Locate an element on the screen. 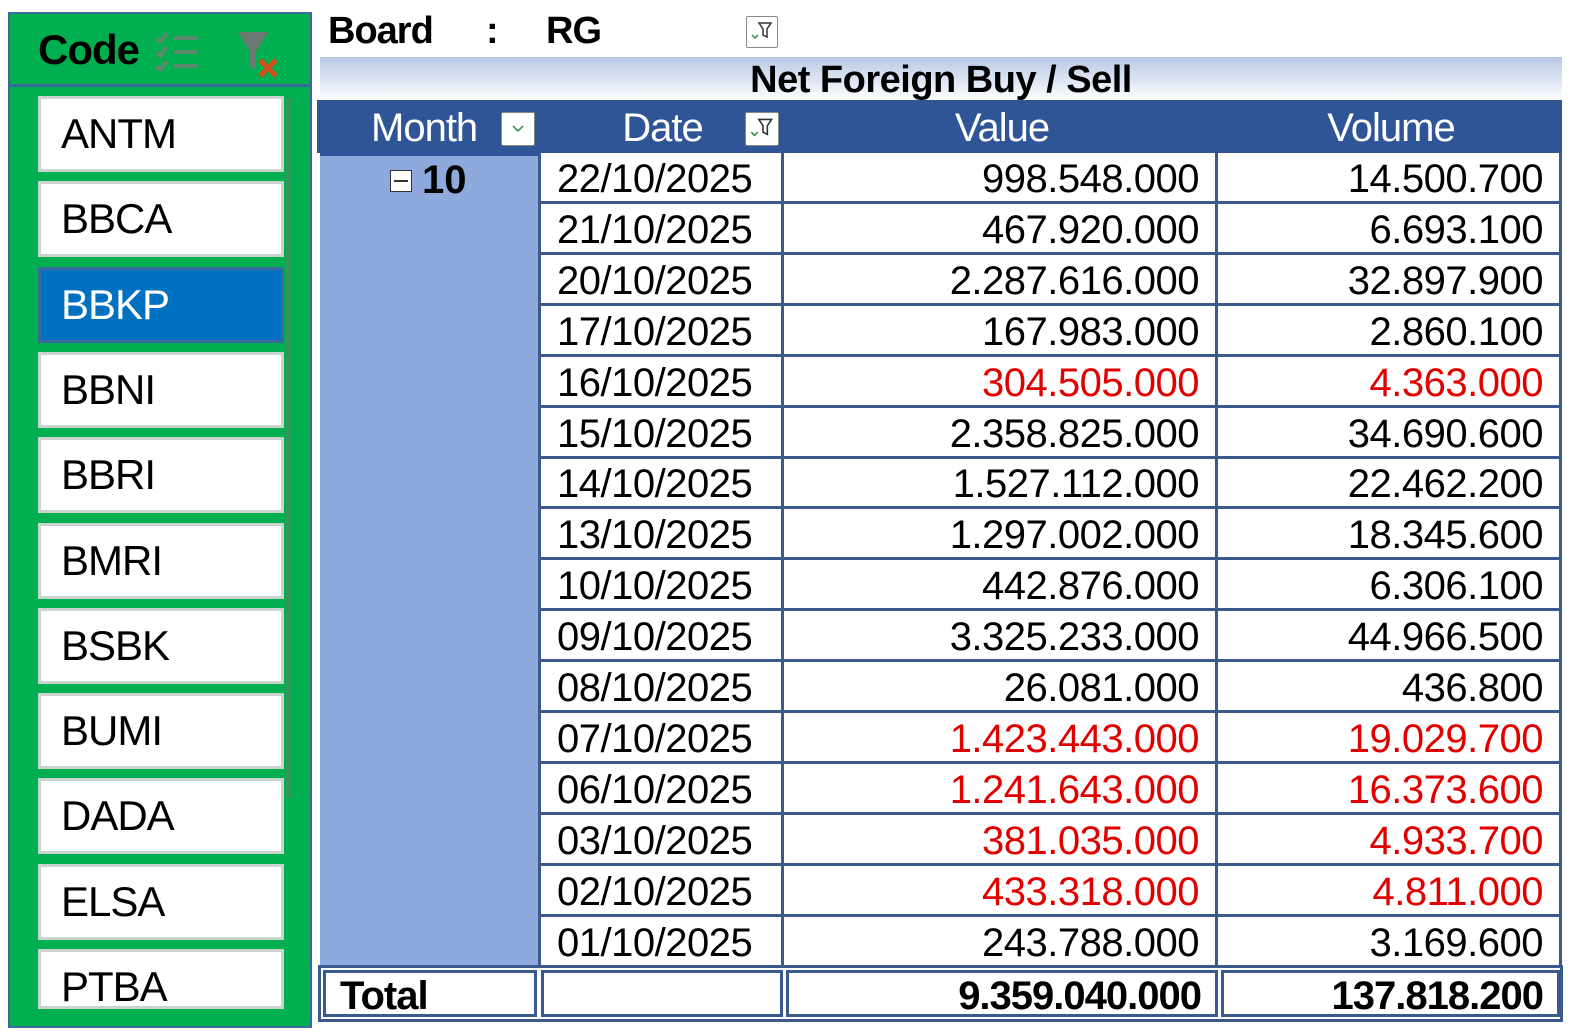 The height and width of the screenshot is (1033, 1570). value-cell: 998.548.000 is located at coordinates (1001, 177).